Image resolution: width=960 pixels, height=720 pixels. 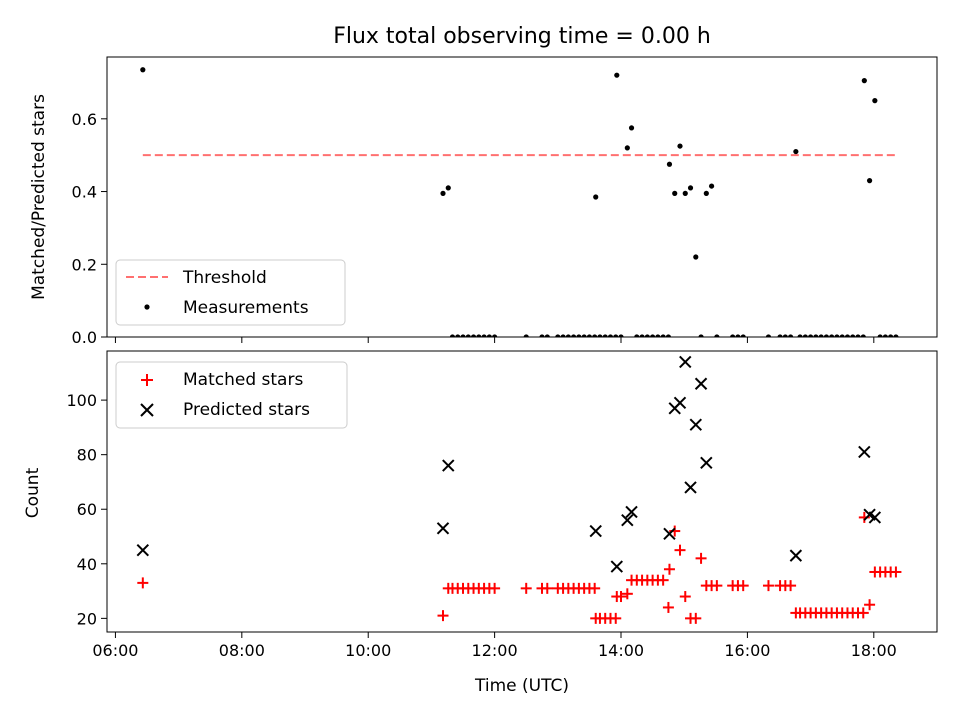 What do you see at coordinates (224, 278) in the screenshot?
I see `threshold-legend-label: Threshold` at bounding box center [224, 278].